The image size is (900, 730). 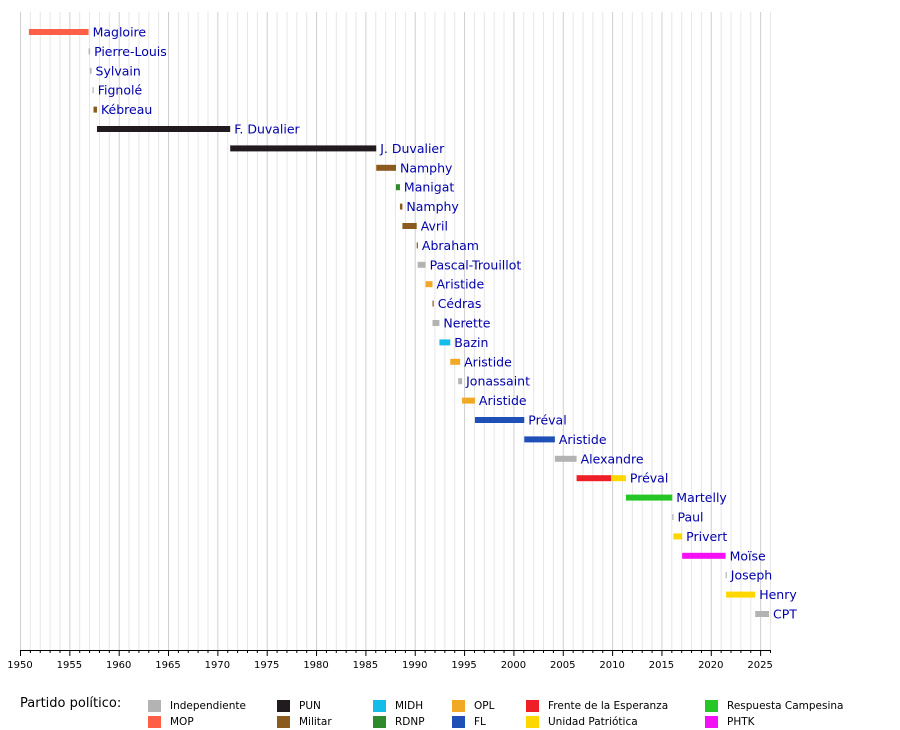 I want to click on president-label-4: Kébreau, so click(x=126, y=109).